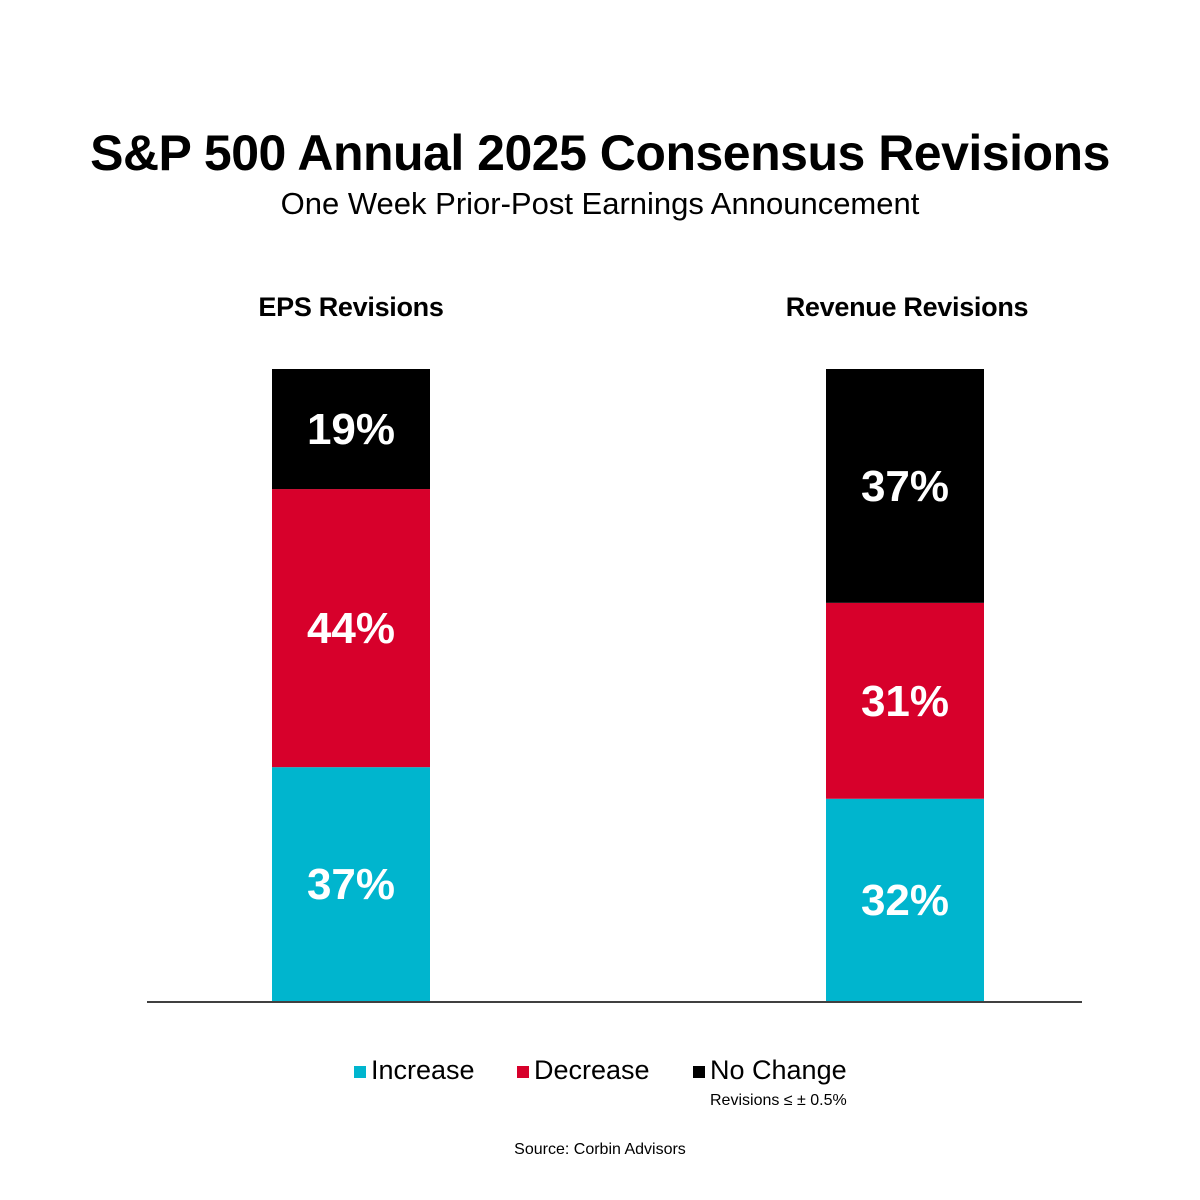 Image resolution: width=1200 pixels, height=1200 pixels. I want to click on data-label-eps-revisions-decrease: 44%, so click(351, 628).